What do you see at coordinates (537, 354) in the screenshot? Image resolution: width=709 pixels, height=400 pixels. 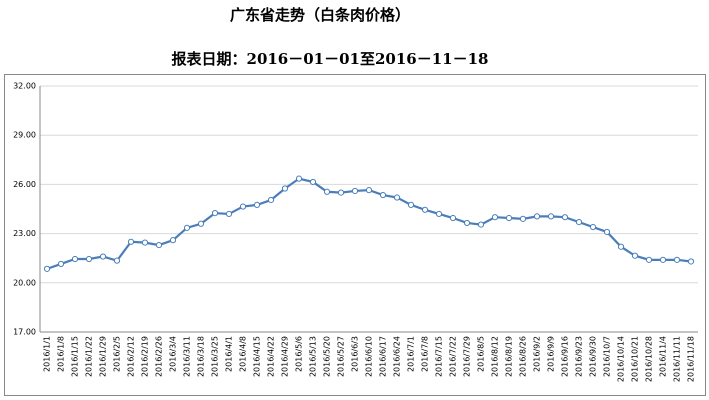 I see `x-tick-label: 2016/9/2` at bounding box center [537, 354].